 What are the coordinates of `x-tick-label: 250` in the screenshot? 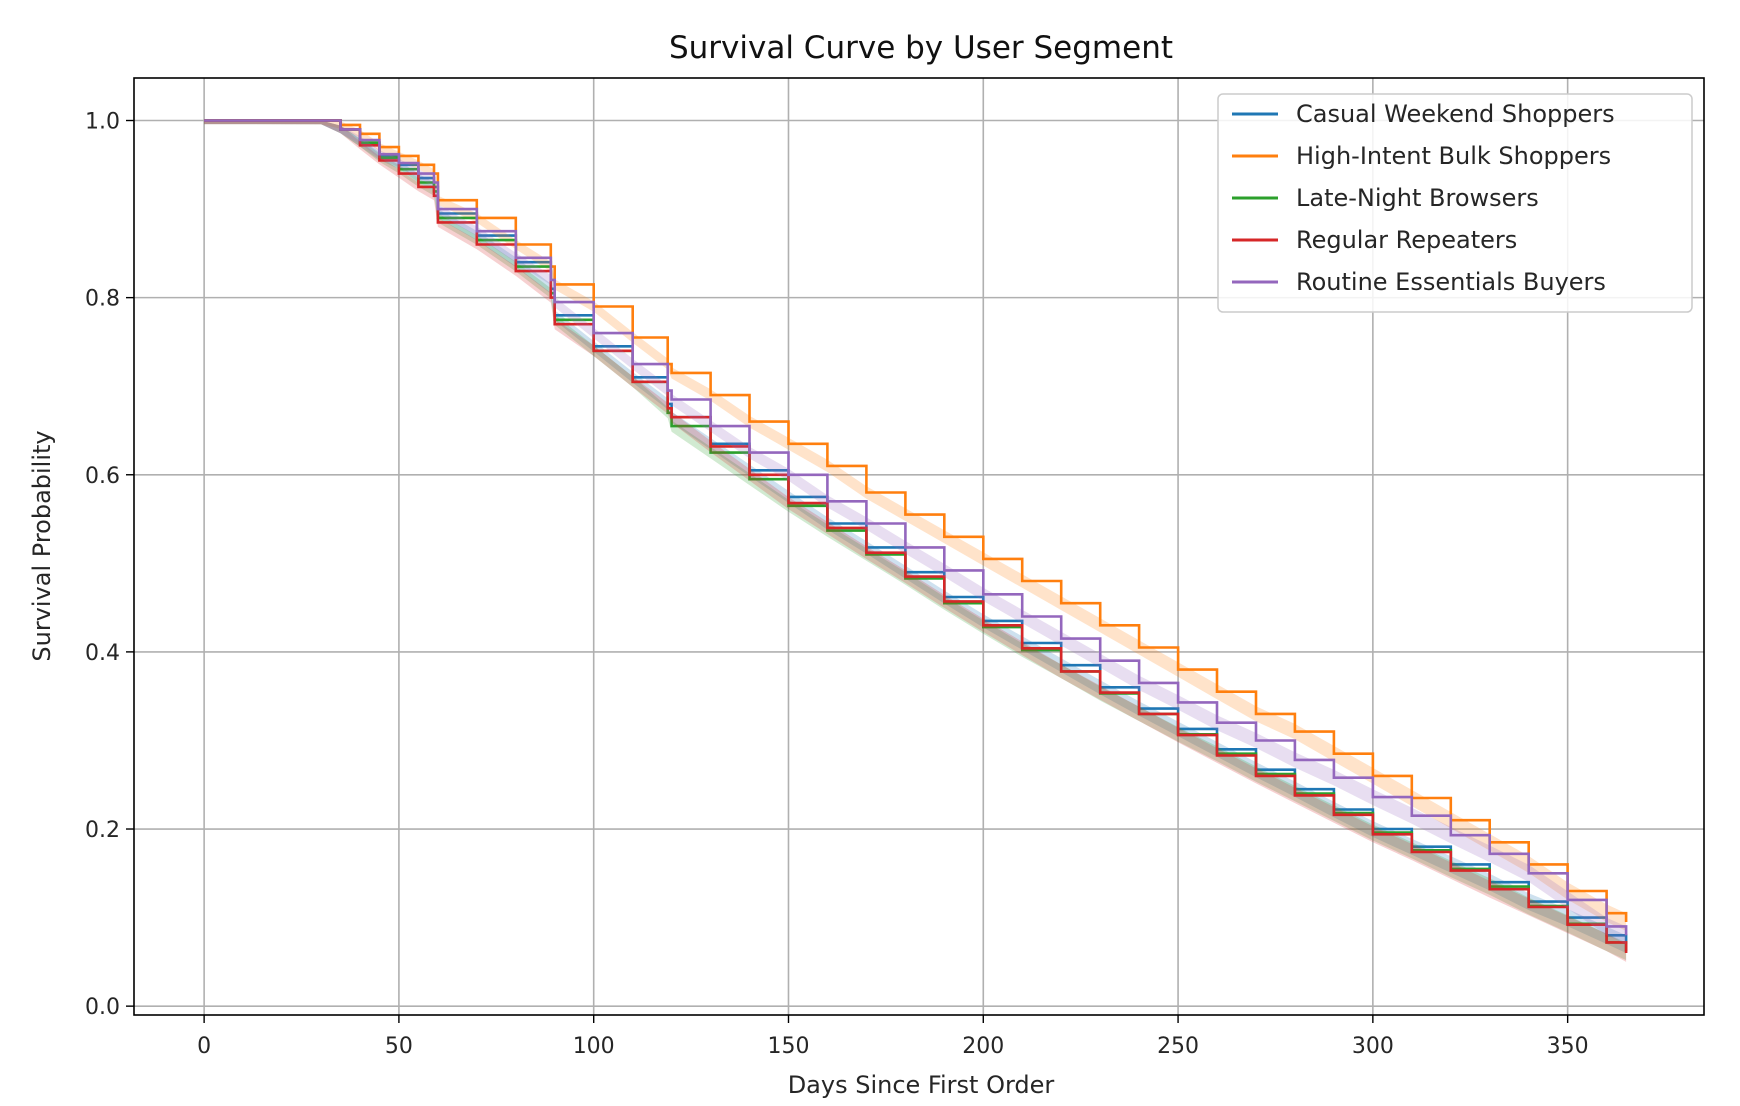 It's located at (1178, 1046).